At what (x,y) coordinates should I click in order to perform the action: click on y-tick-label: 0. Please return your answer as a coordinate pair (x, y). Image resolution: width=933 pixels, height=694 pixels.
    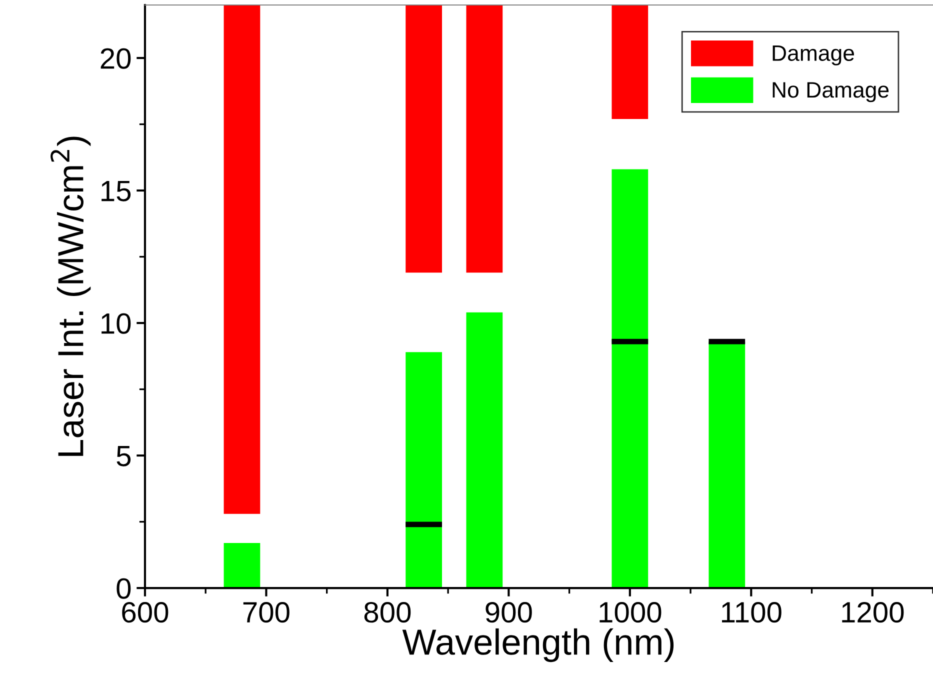
    Looking at the image, I should click on (123, 588).